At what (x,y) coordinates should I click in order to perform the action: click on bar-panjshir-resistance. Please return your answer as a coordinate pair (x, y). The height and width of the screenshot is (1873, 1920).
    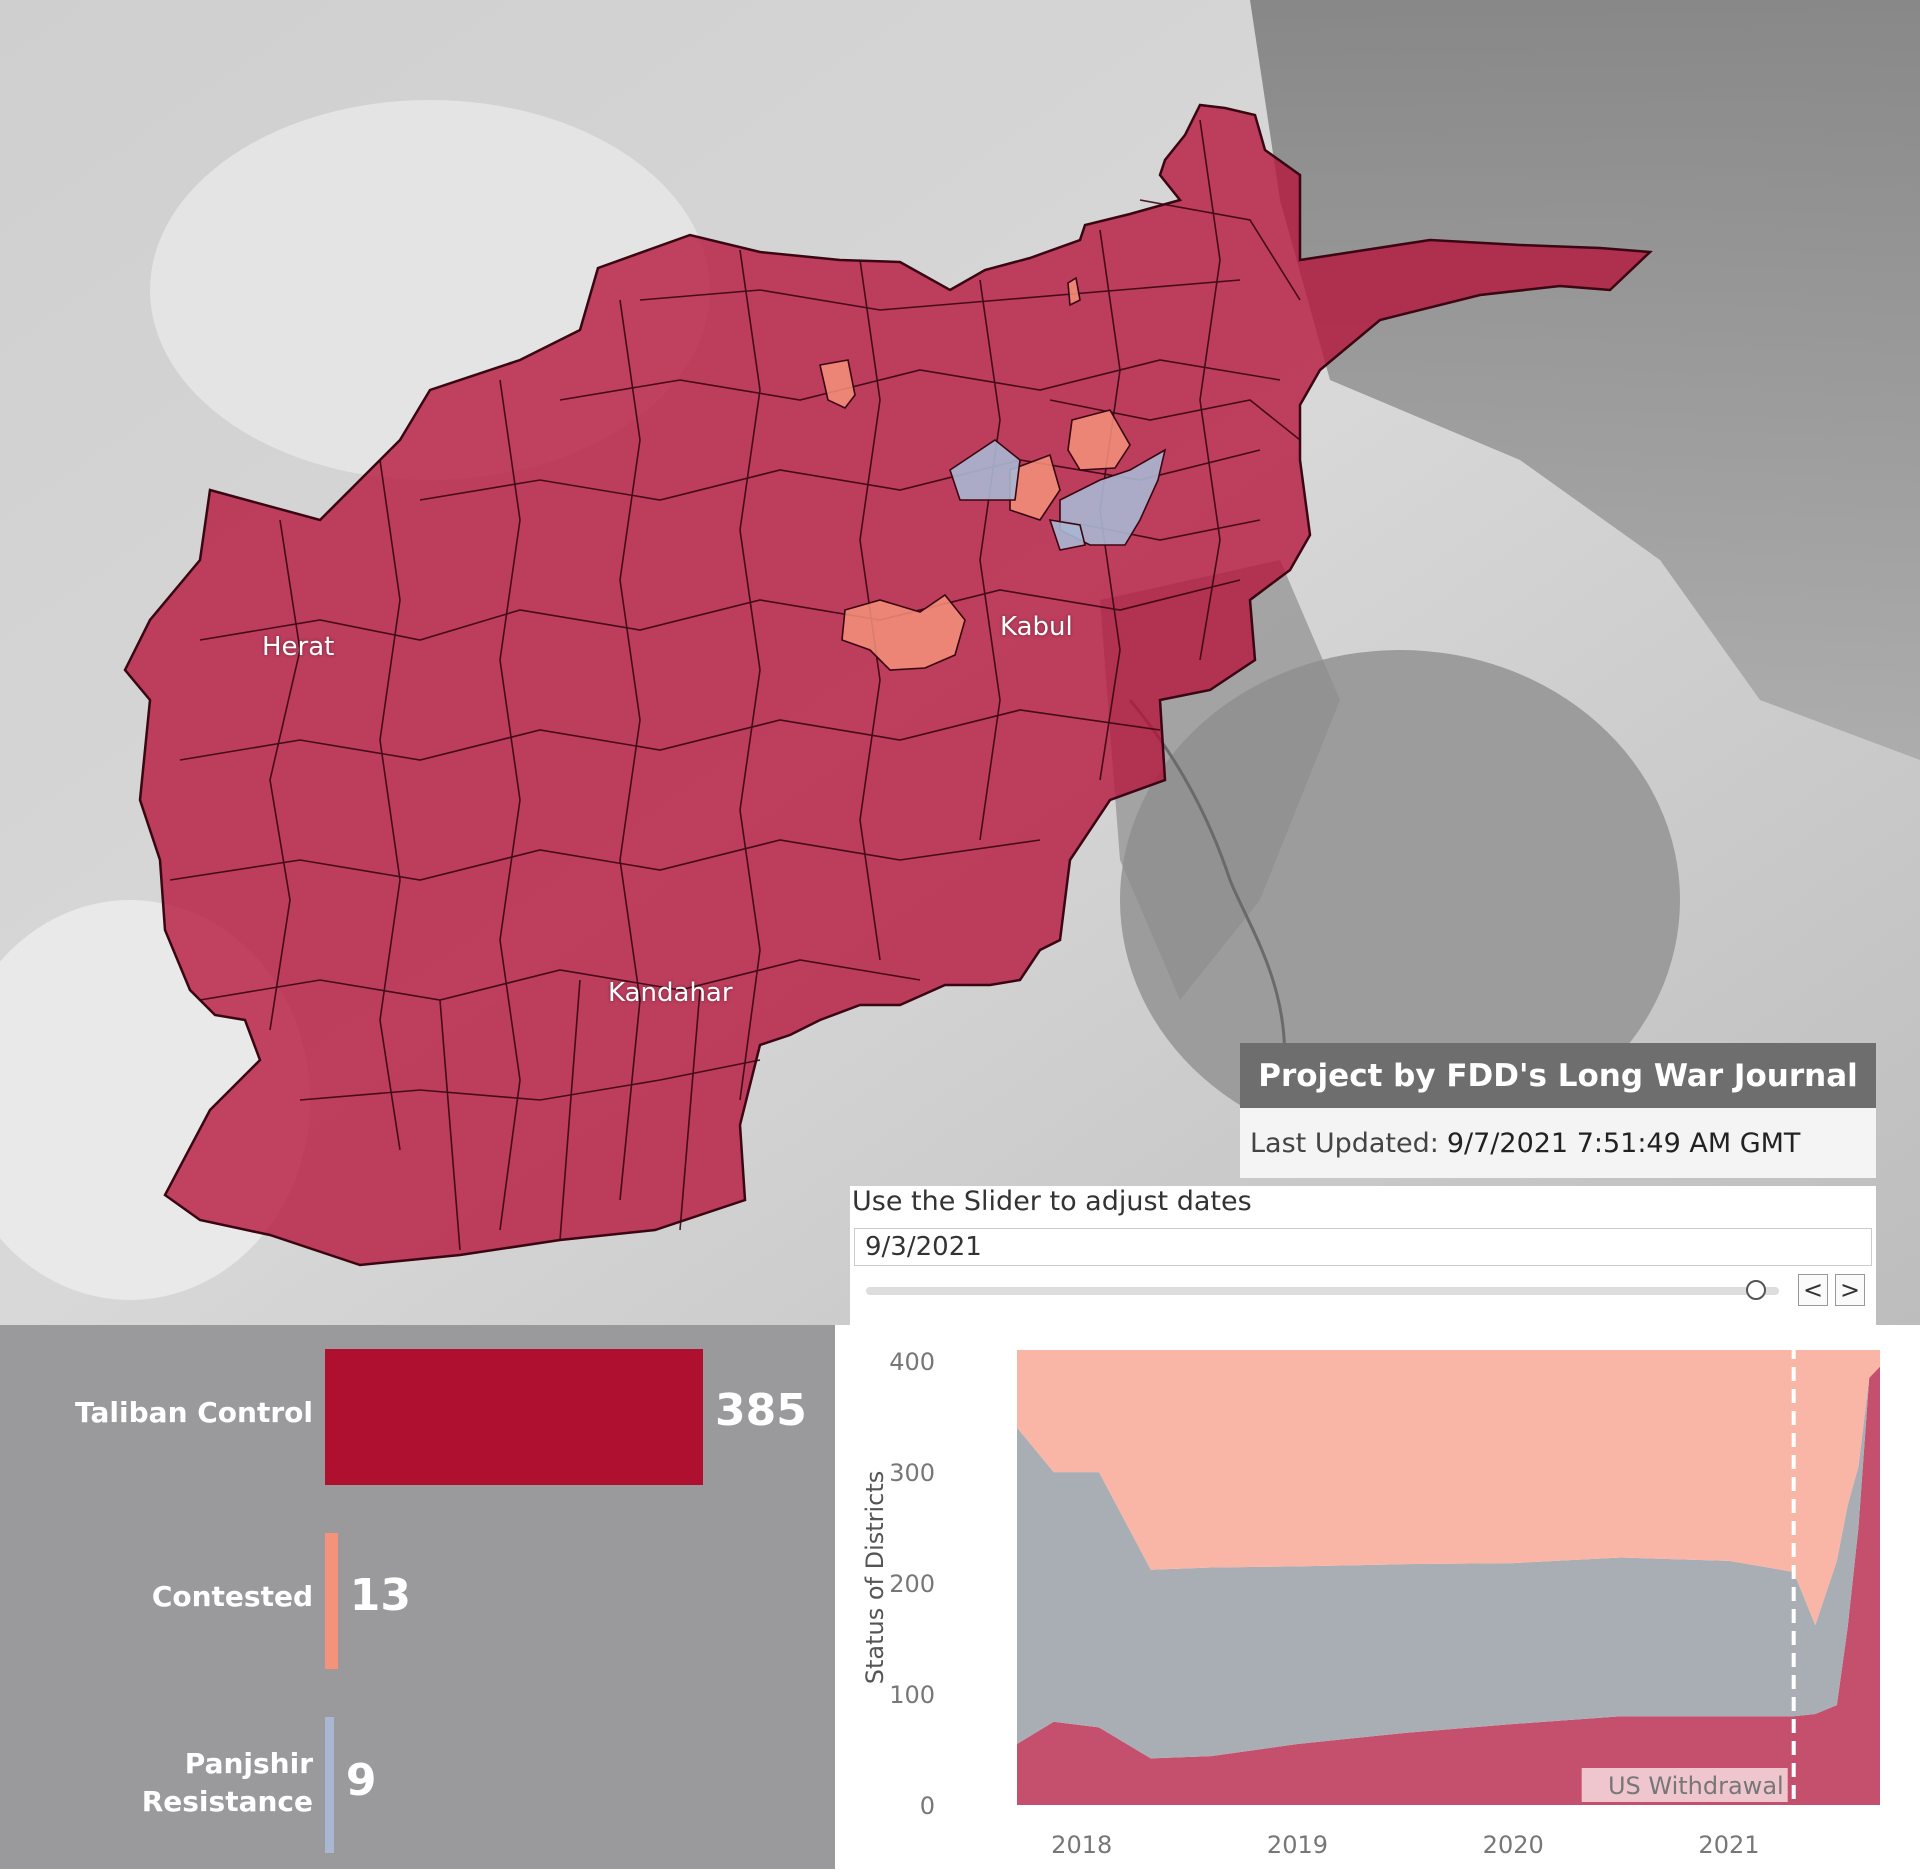
    Looking at the image, I should click on (329, 1785).